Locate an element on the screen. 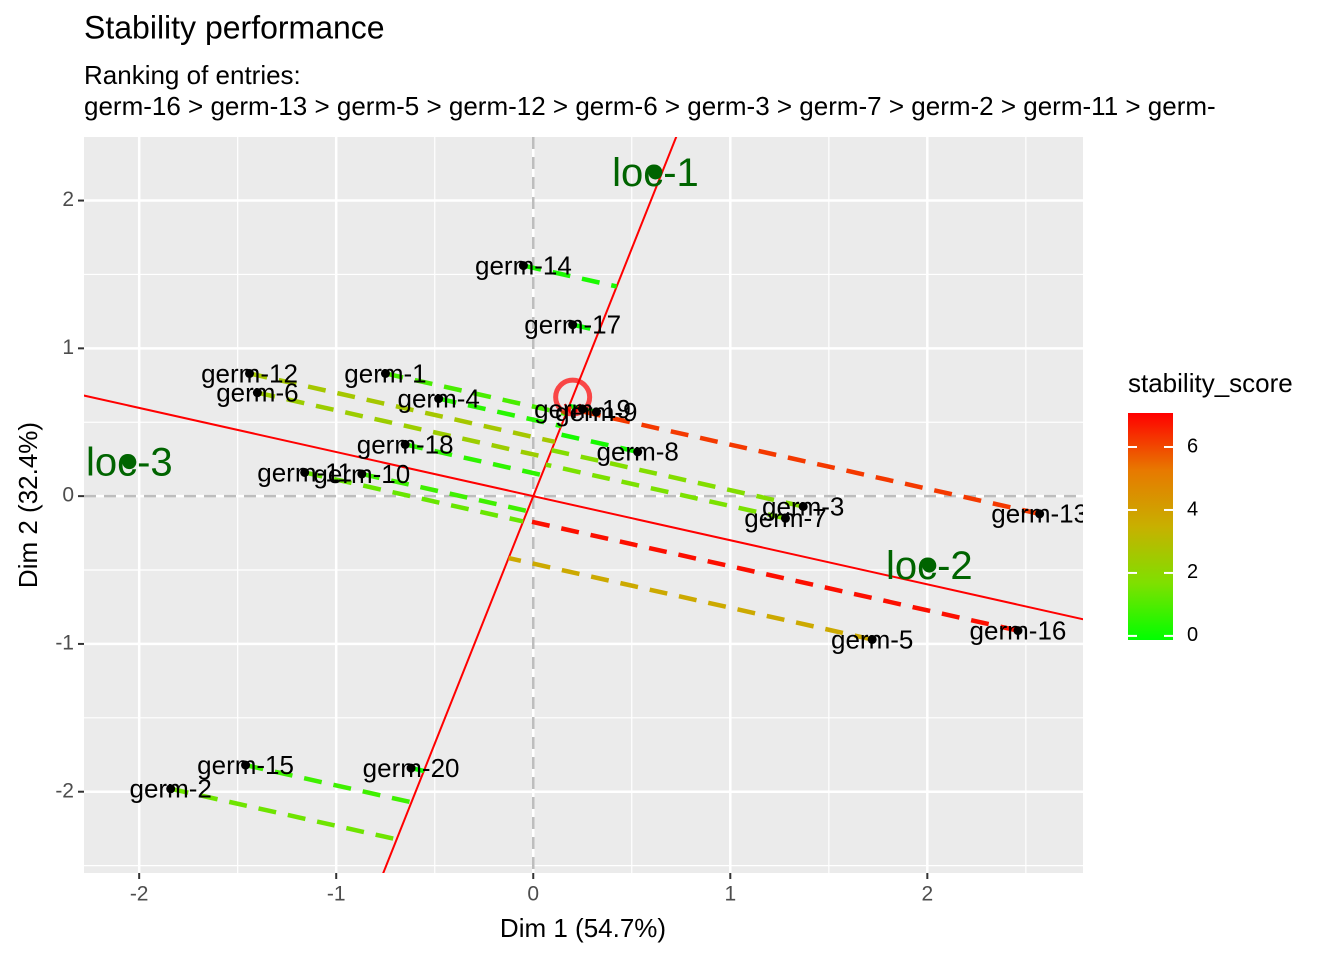  genotype-label: germ-14 is located at coordinates (523, 265).